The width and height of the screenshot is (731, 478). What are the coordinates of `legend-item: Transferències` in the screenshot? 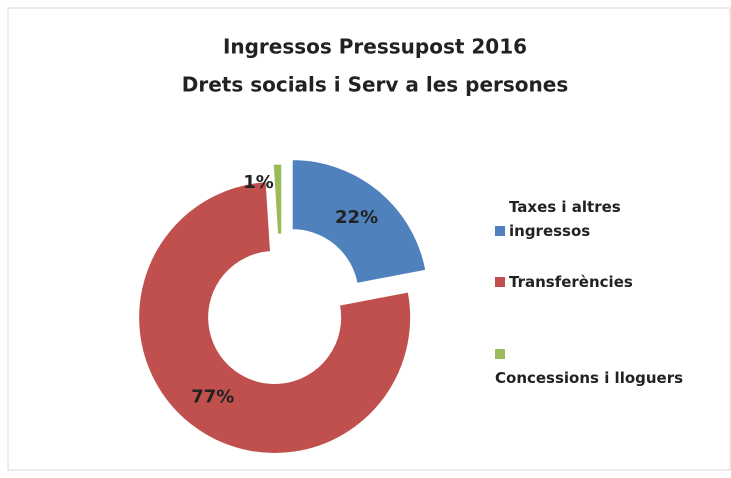 It's located at (595, 282).